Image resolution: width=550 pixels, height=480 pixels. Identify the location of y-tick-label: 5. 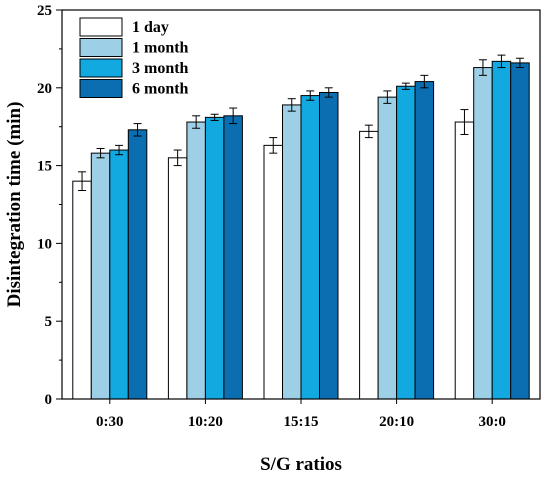
(49, 322).